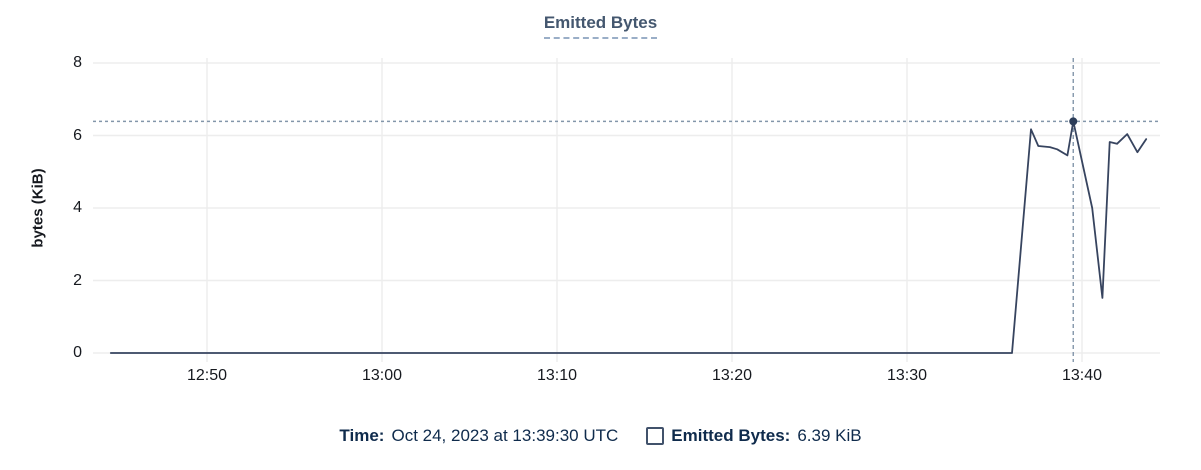 This screenshot has width=1201, height=470. I want to click on chart-title-row: Emitted Bytes, so click(600, 26).